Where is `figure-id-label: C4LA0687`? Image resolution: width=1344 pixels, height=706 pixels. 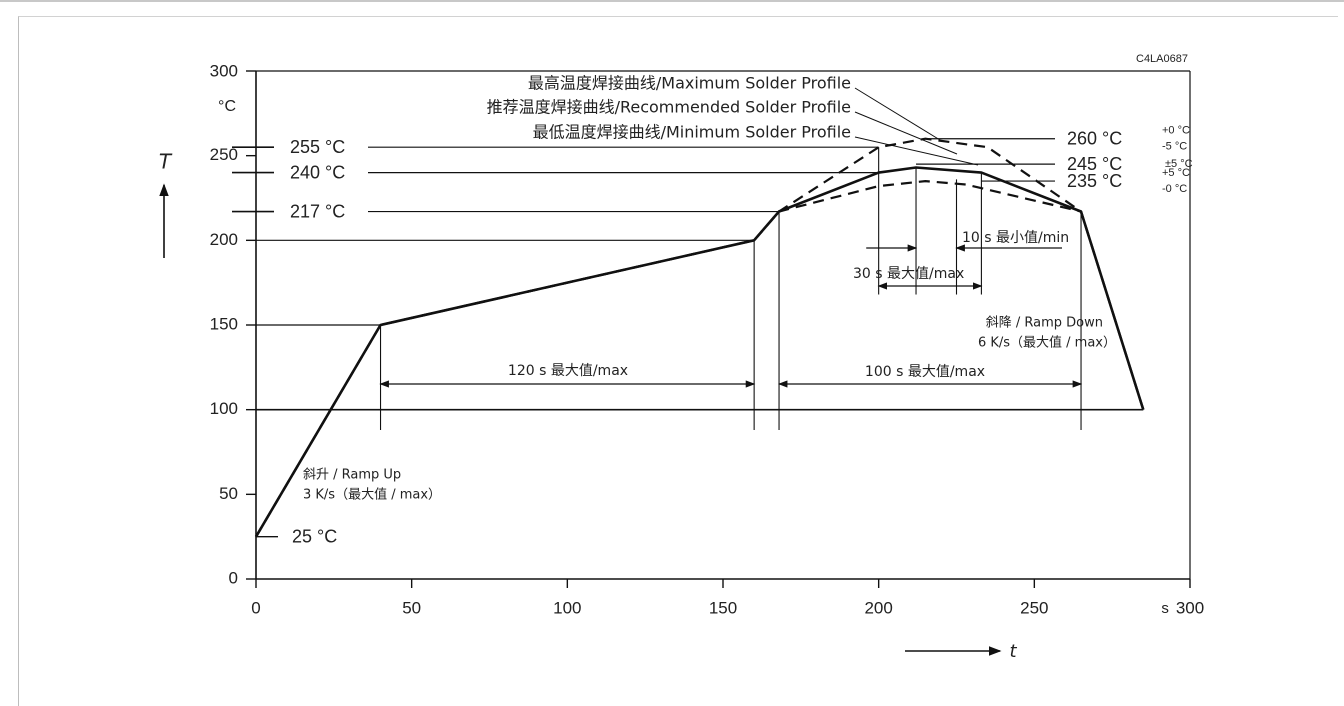
figure-id-label: C4LA0687 is located at coordinates (1162, 59).